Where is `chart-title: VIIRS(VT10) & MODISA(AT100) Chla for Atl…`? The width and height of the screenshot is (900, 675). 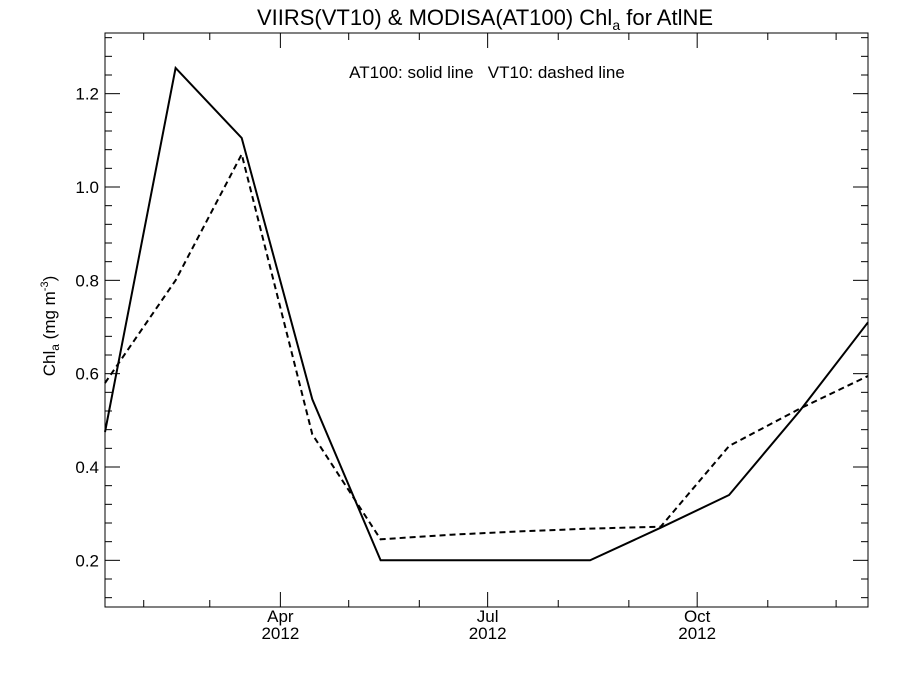 chart-title: VIIRS(VT10) & MODISA(AT100) Chla for Atl… is located at coordinates (485, 19).